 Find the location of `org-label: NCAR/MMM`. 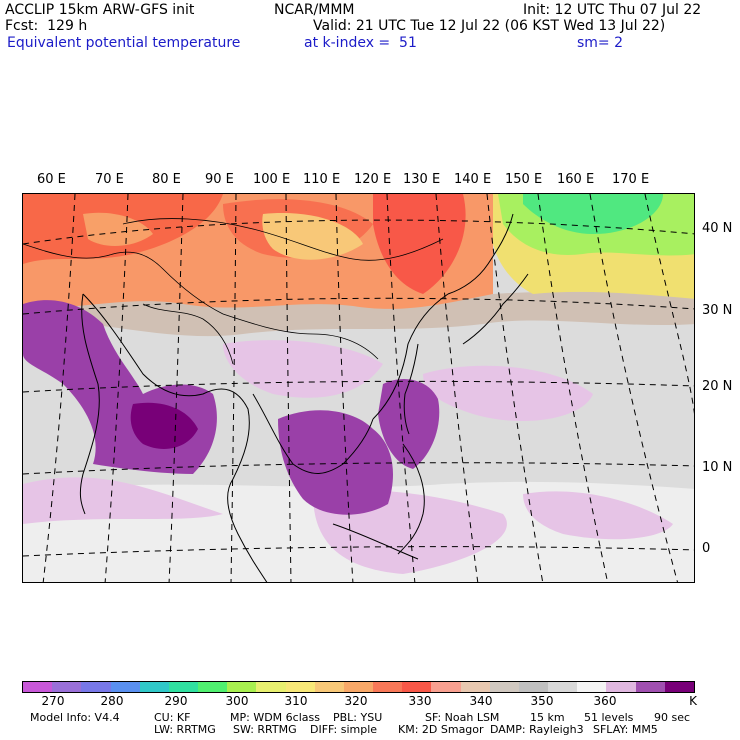

org-label: NCAR/MMM is located at coordinates (314, 10).